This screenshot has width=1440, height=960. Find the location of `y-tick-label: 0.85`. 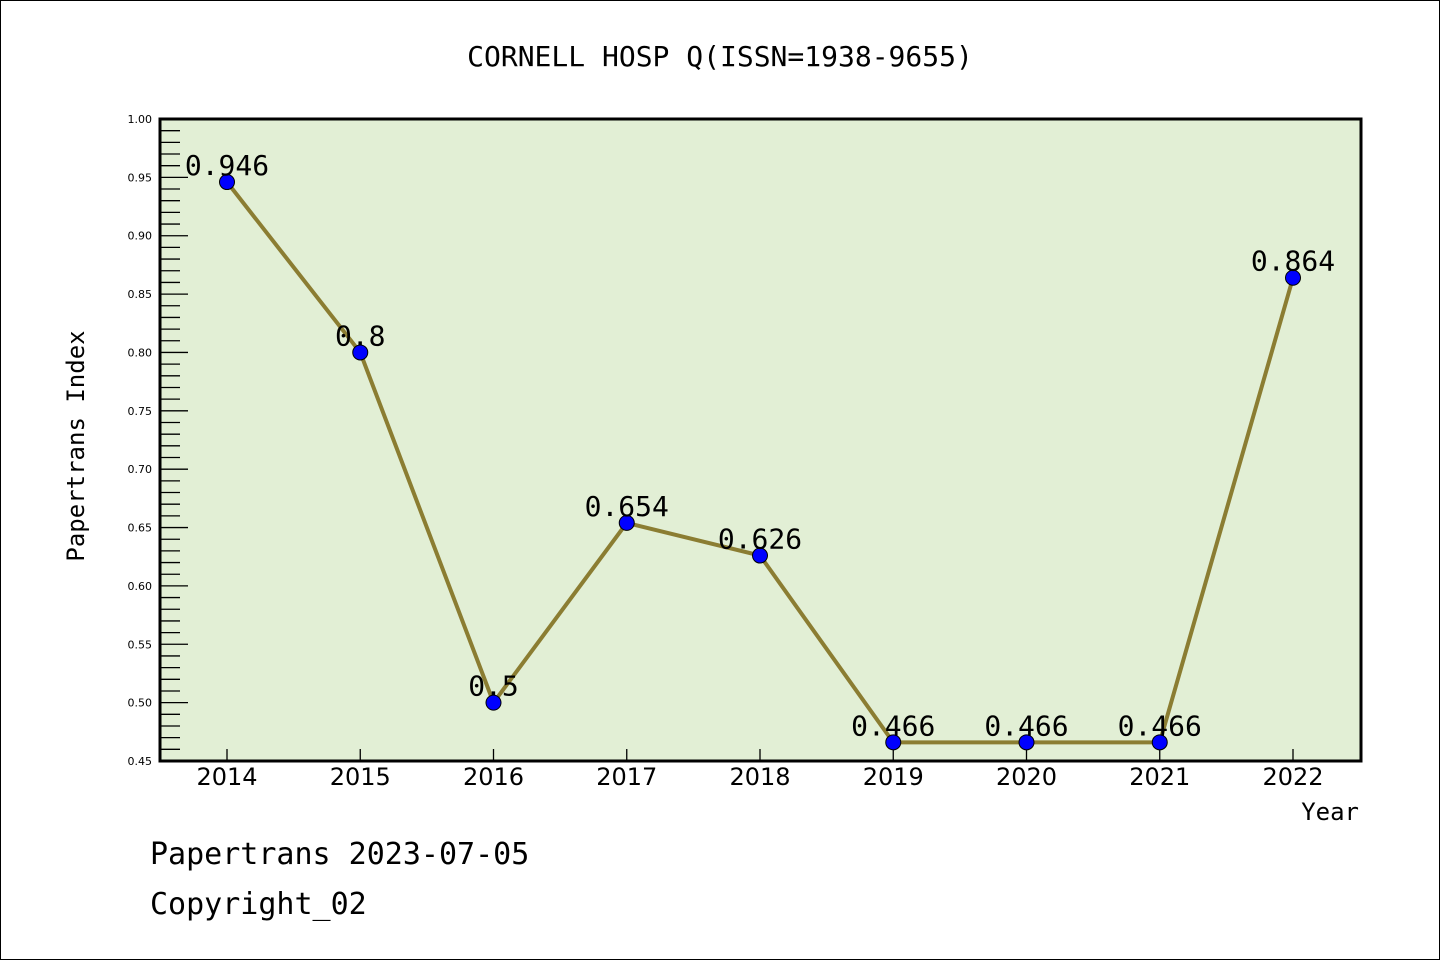

y-tick-label: 0.85 is located at coordinates (140, 294).